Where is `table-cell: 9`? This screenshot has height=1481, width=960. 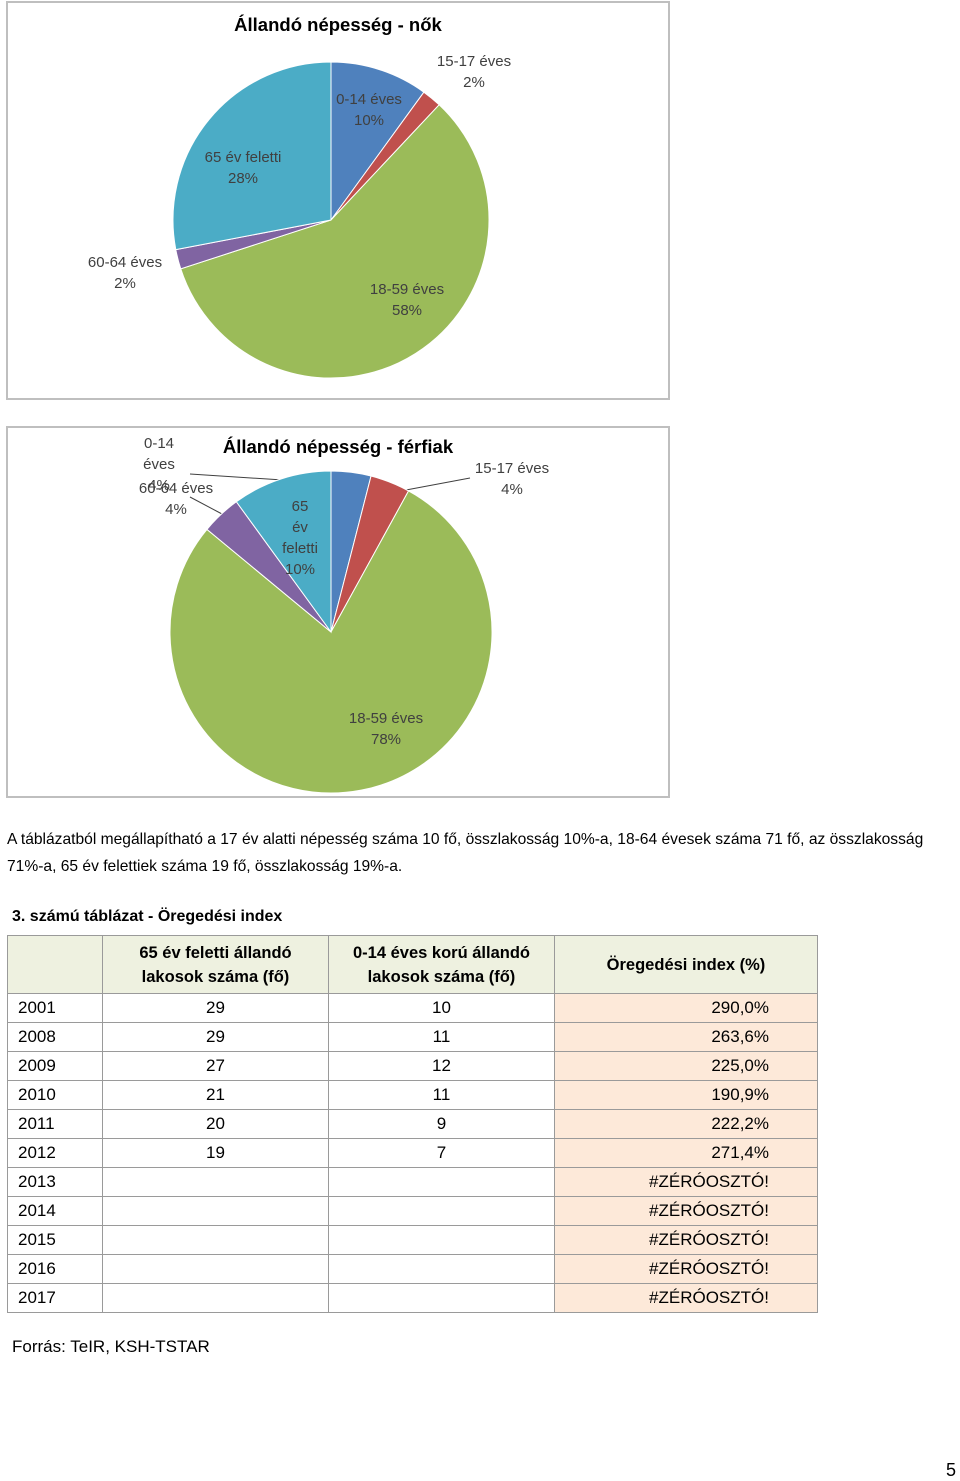 table-cell: 9 is located at coordinates (441, 1124).